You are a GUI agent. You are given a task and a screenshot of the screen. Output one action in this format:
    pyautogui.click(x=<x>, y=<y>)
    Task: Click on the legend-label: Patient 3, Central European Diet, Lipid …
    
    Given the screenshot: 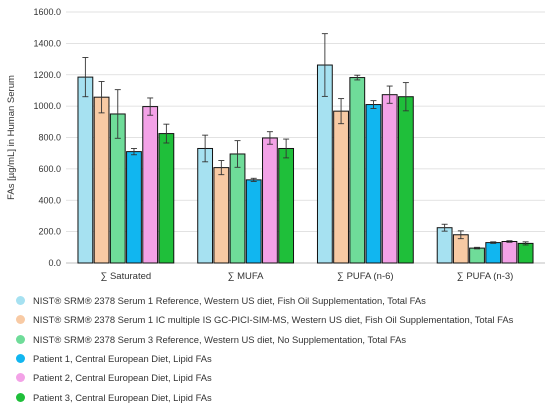 What is the action you would take?
    pyautogui.click(x=122, y=397)
    